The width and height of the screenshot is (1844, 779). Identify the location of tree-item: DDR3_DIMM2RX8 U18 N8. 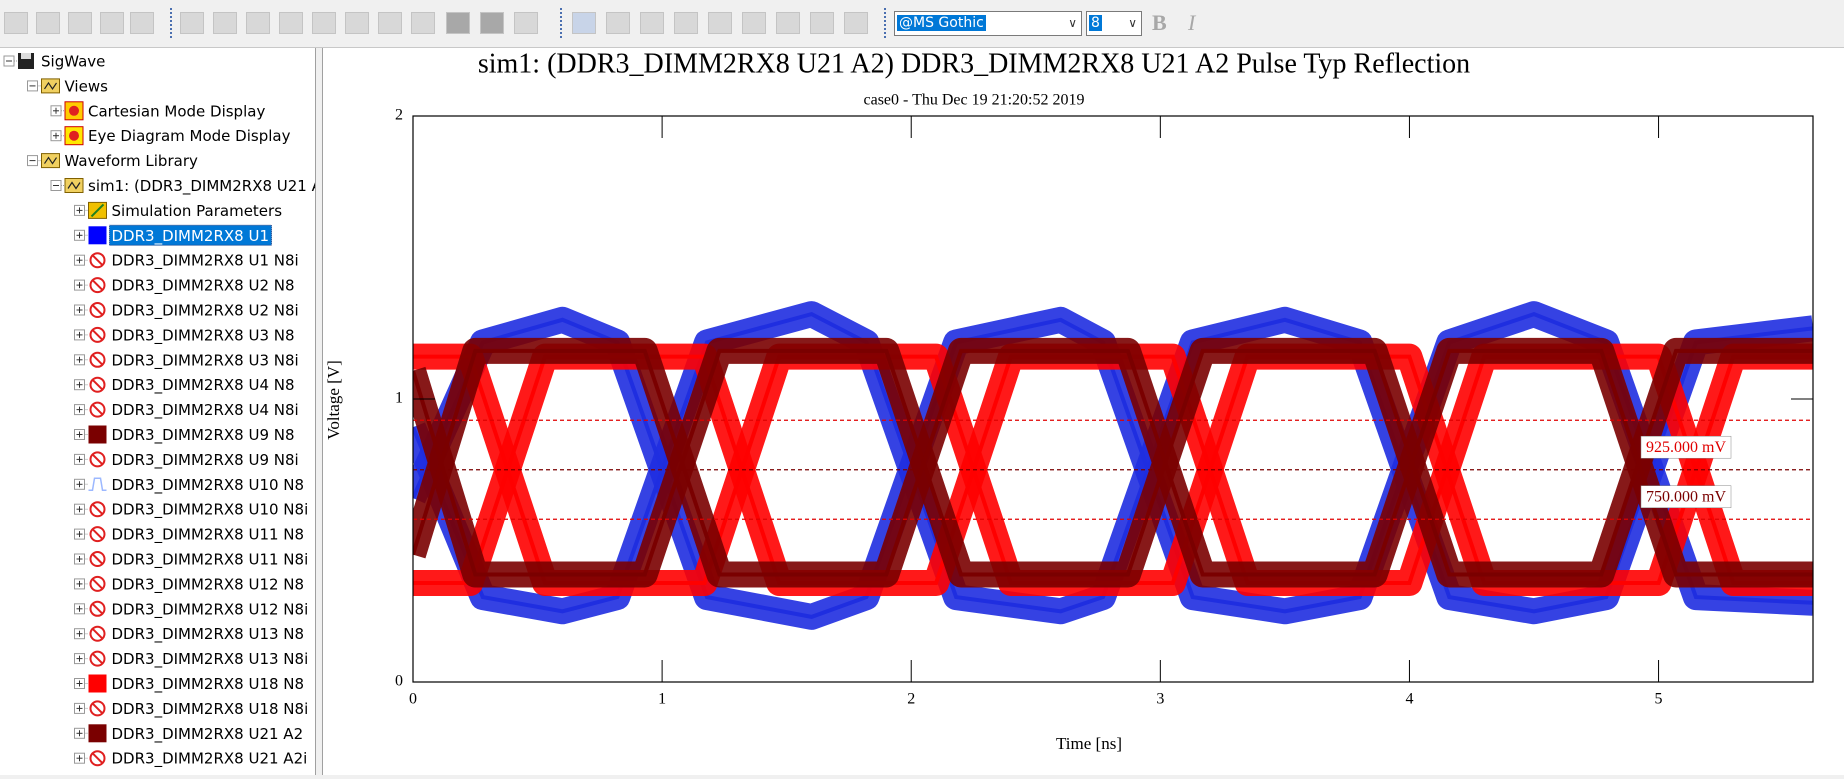
(189, 684).